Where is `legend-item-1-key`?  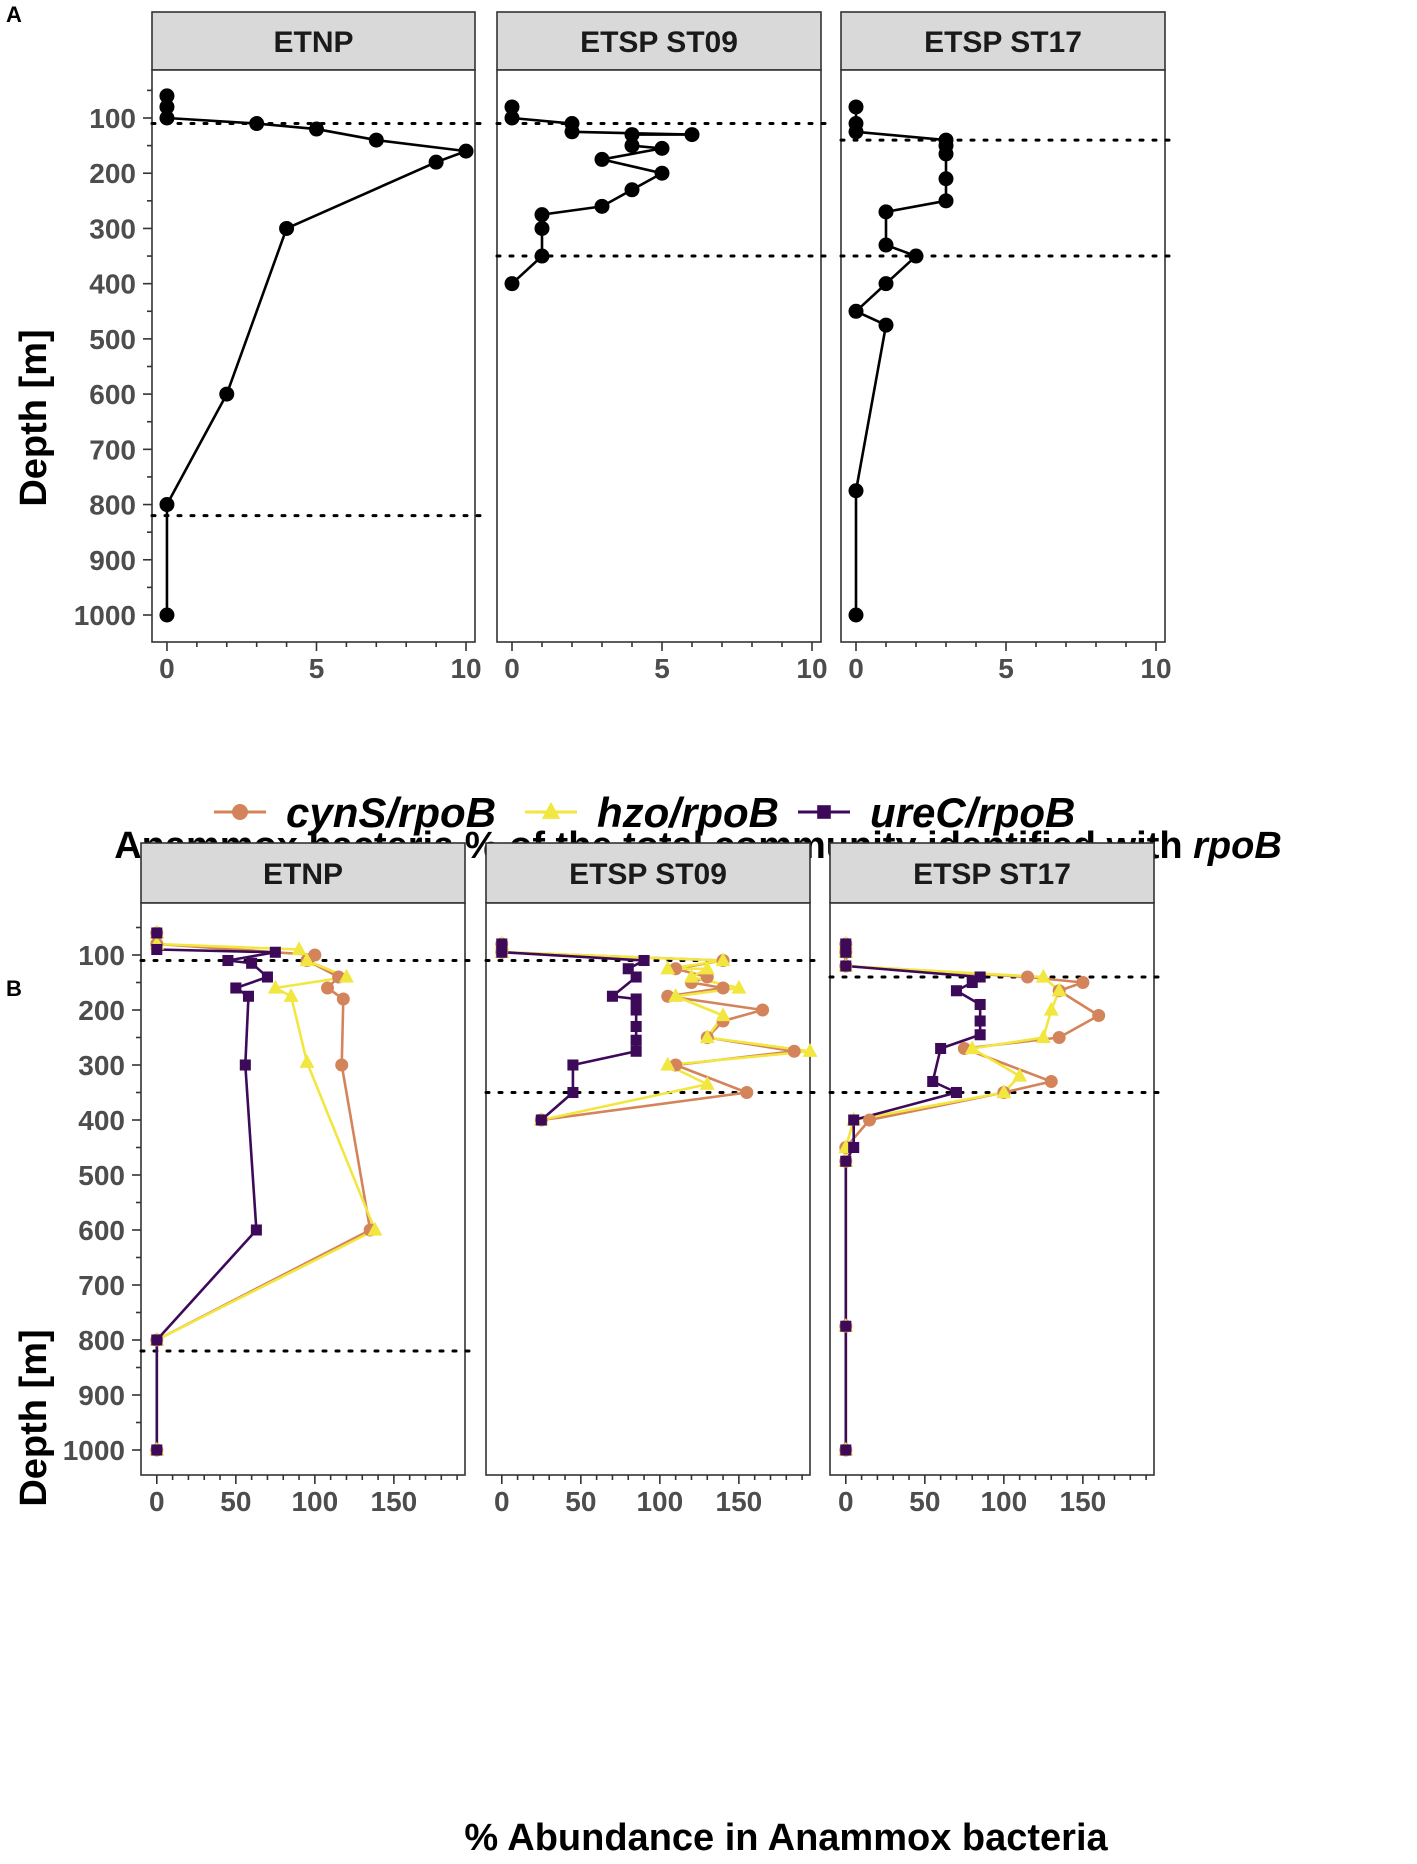
legend-item-1-key is located at coordinates (551, 810).